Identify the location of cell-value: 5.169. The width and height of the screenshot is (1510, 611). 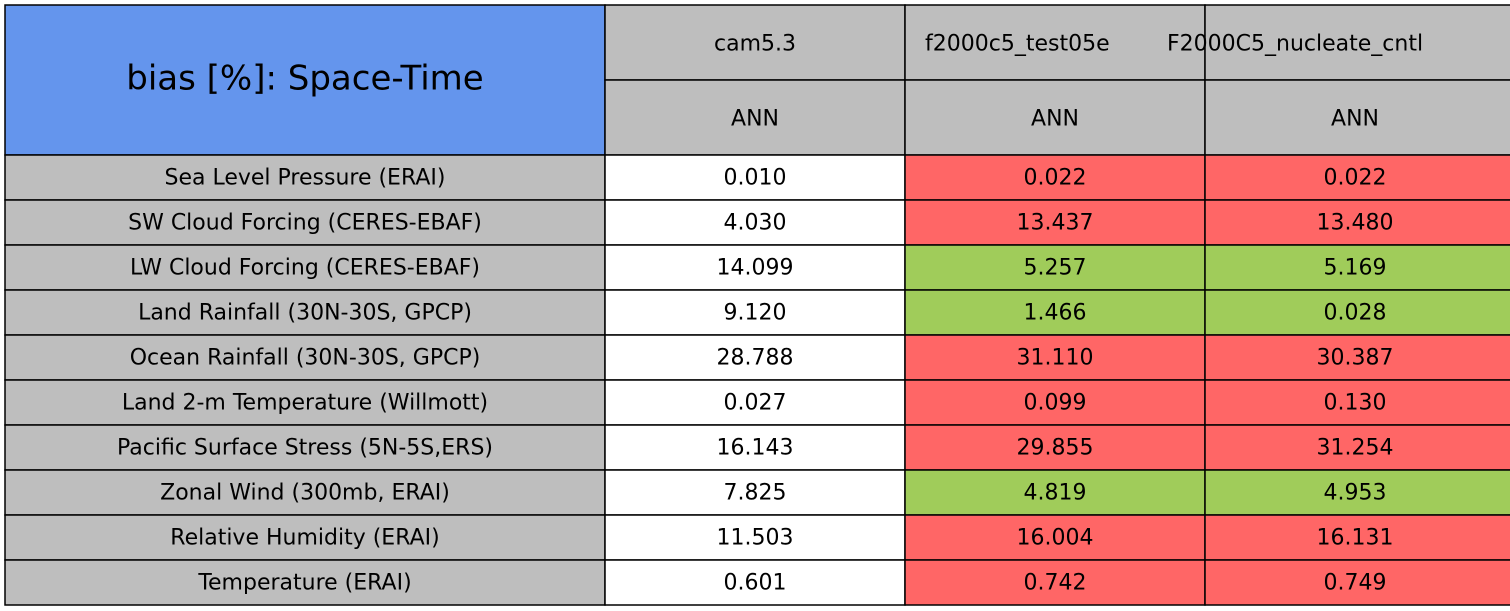
(1355, 268).